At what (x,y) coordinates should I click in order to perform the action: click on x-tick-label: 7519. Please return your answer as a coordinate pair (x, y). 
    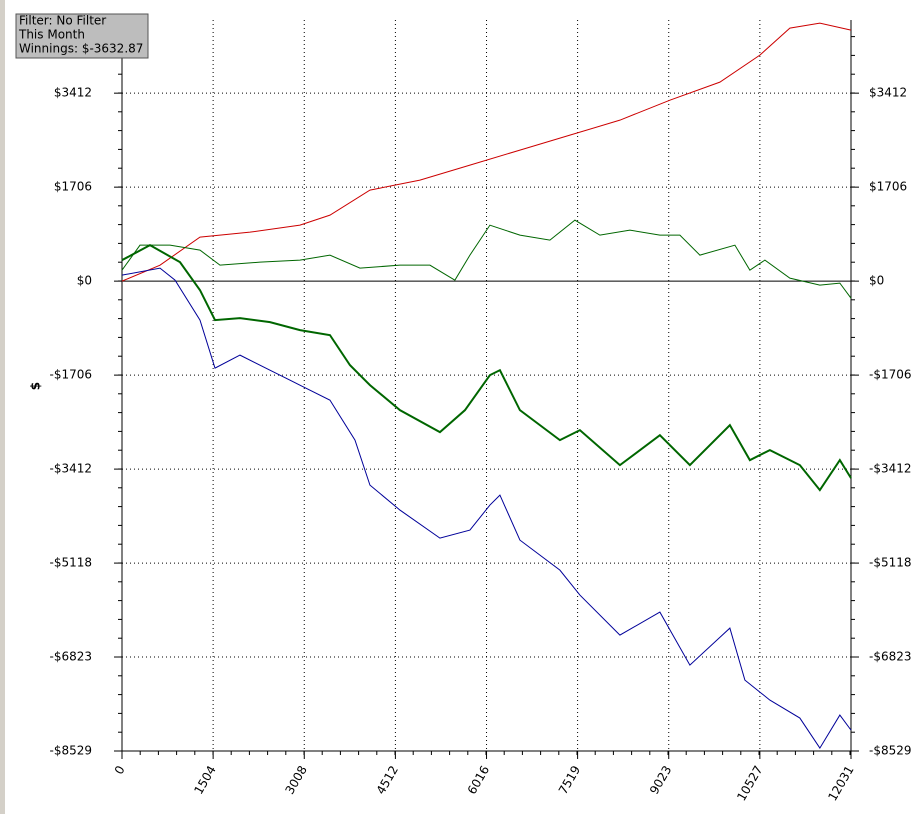
    Looking at the image, I should click on (569, 779).